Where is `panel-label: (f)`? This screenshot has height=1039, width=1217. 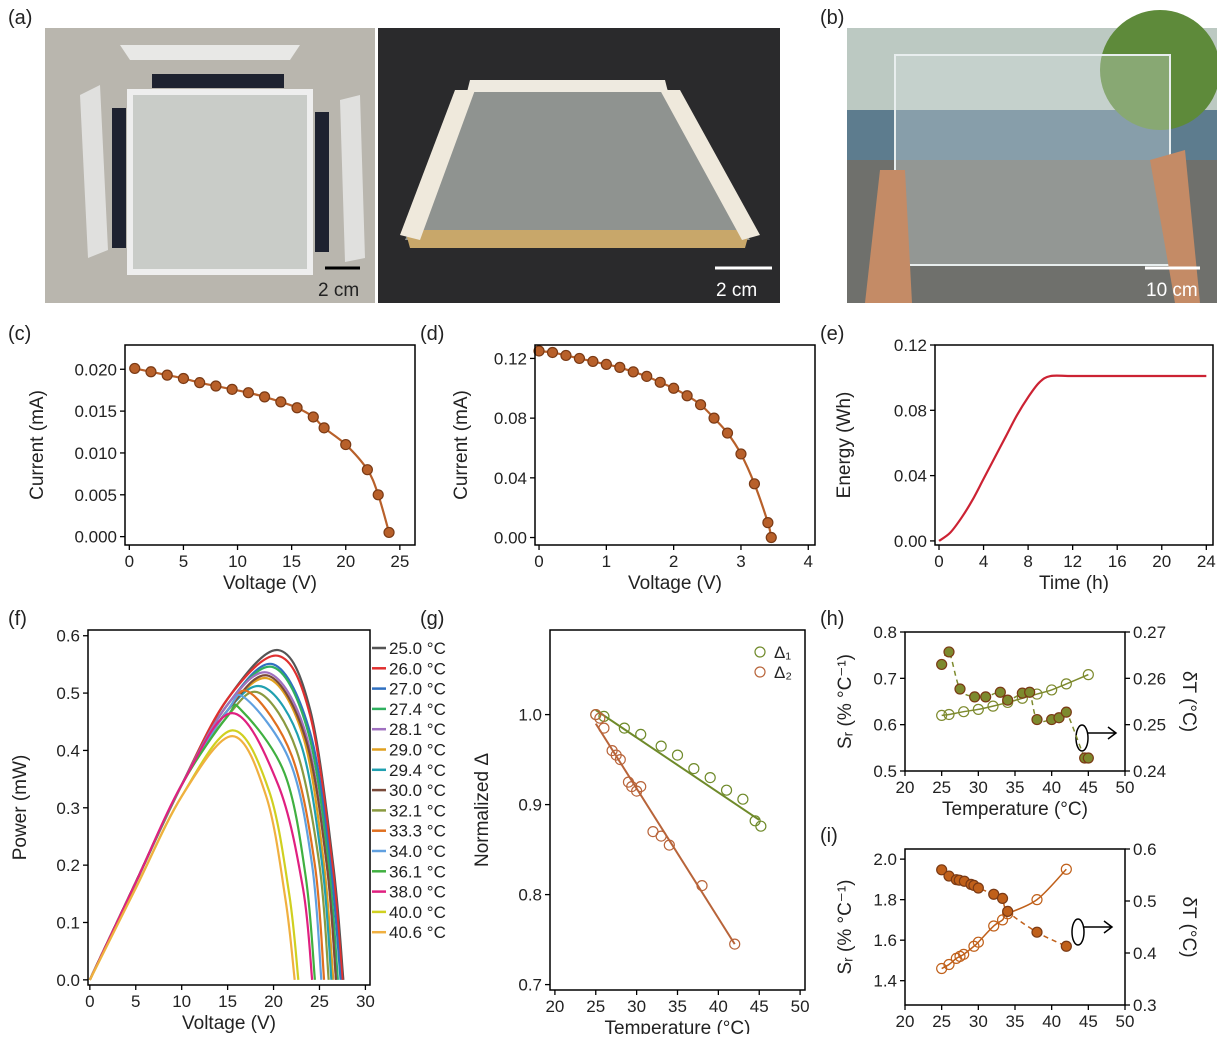
panel-label: (f) is located at coordinates (17, 619).